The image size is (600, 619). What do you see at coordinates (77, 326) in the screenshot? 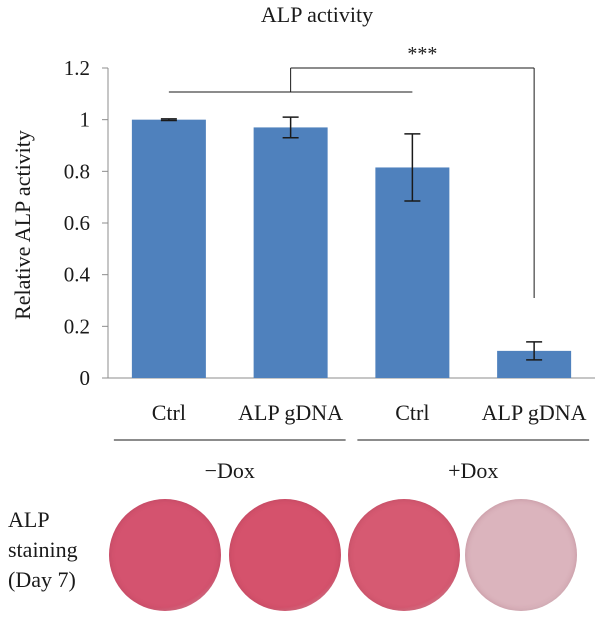
I see `y-tick-label: 0.2` at bounding box center [77, 326].